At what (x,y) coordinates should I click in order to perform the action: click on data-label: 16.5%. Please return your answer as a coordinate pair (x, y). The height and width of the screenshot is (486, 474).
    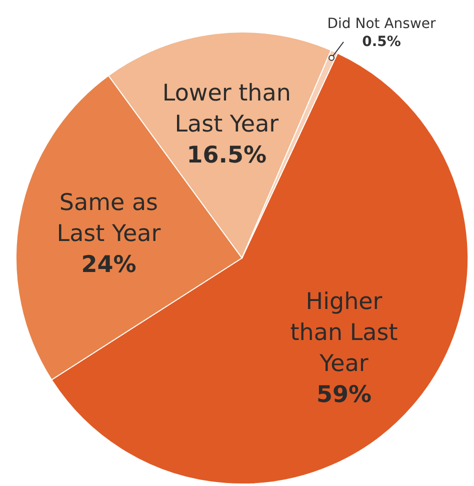
    Looking at the image, I should click on (226, 155).